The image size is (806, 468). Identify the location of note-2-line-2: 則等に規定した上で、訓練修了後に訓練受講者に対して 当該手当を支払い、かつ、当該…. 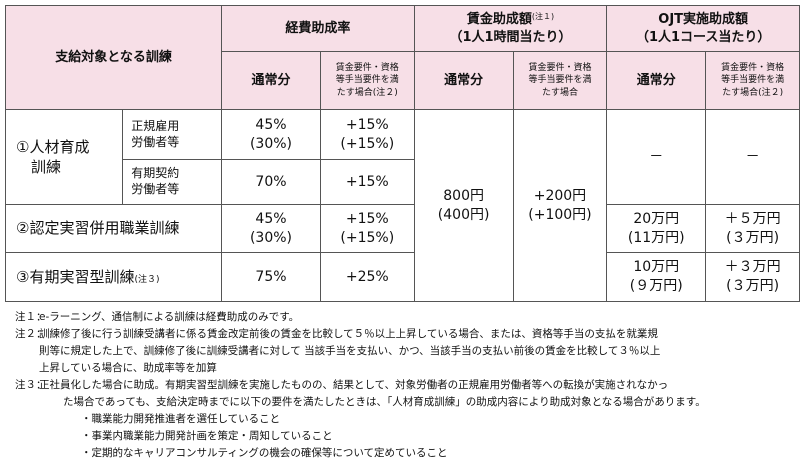
(350, 351).